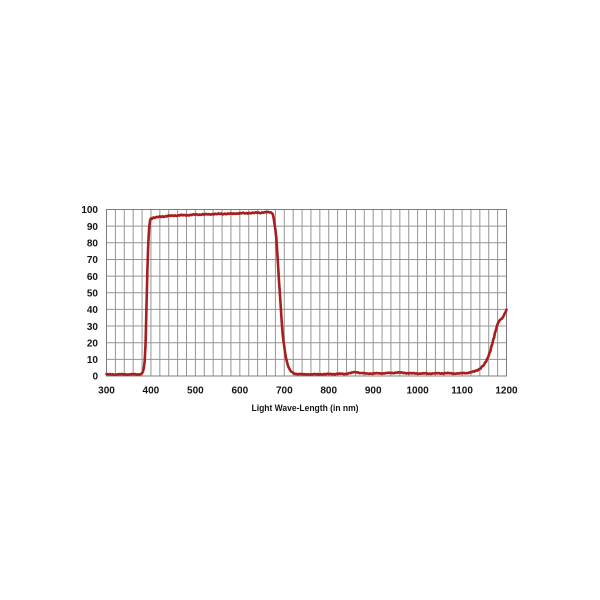 This screenshot has width=600, height=600. What do you see at coordinates (284, 390) in the screenshot?
I see `svg-text: 700` at bounding box center [284, 390].